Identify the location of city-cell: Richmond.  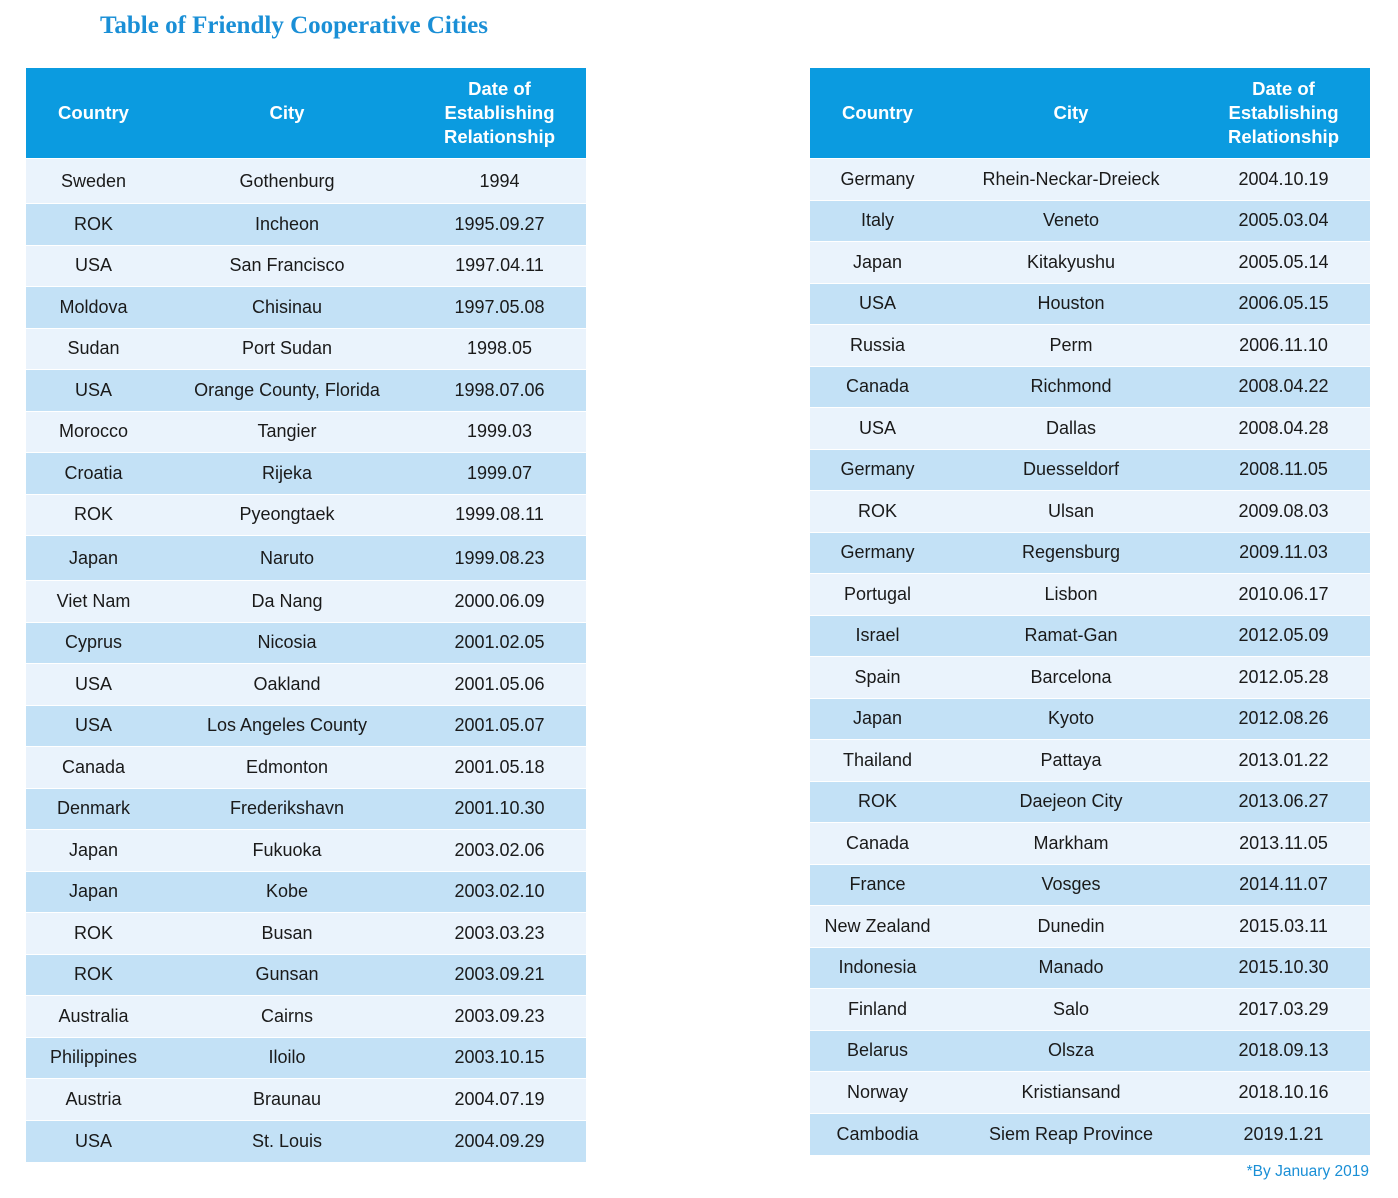
(1071, 387).